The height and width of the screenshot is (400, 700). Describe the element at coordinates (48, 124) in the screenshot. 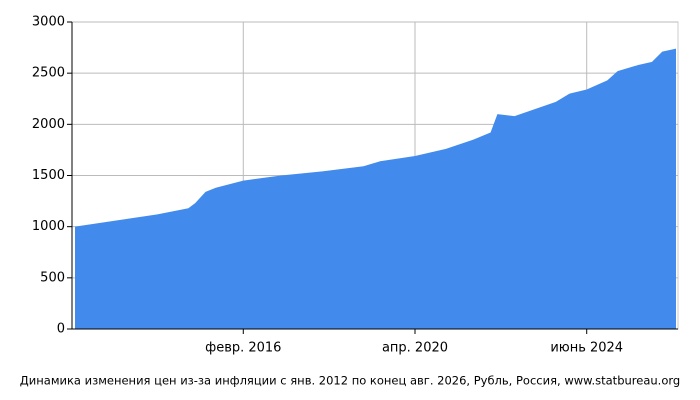

I see `y-tick-label: 2000` at that location.